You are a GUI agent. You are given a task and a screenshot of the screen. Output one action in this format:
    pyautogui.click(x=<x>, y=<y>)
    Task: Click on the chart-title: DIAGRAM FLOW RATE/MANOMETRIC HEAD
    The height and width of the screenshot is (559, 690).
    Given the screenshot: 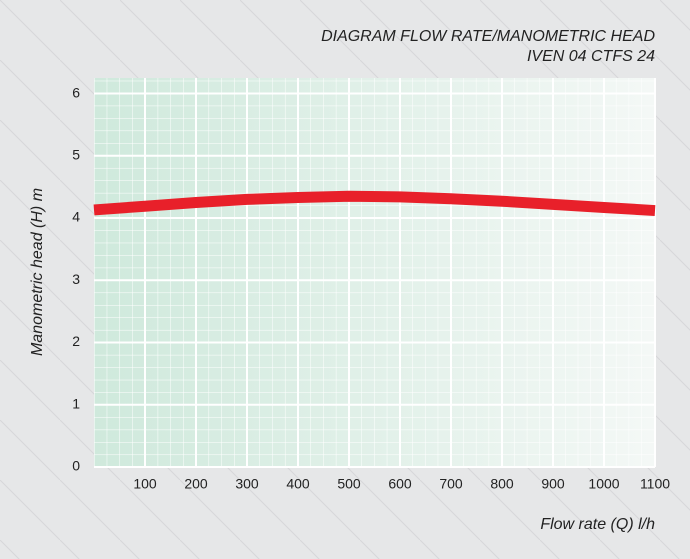 What is the action you would take?
    pyautogui.click(x=488, y=36)
    